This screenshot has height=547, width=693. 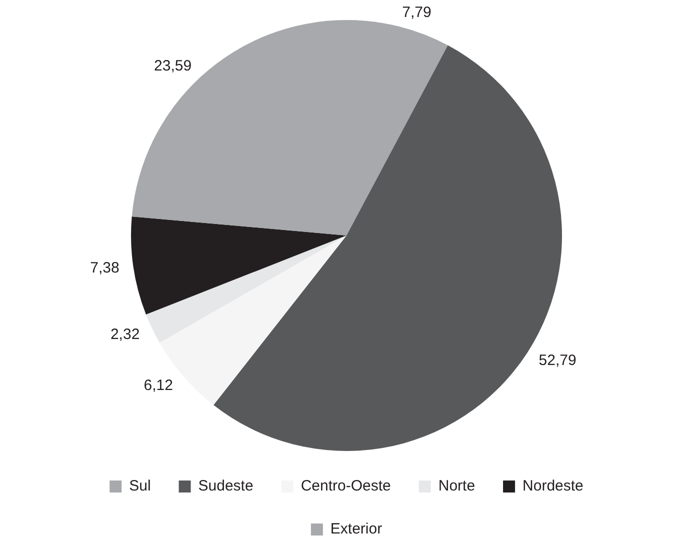 What do you see at coordinates (557, 360) in the screenshot?
I see `data-label: 52,79` at bounding box center [557, 360].